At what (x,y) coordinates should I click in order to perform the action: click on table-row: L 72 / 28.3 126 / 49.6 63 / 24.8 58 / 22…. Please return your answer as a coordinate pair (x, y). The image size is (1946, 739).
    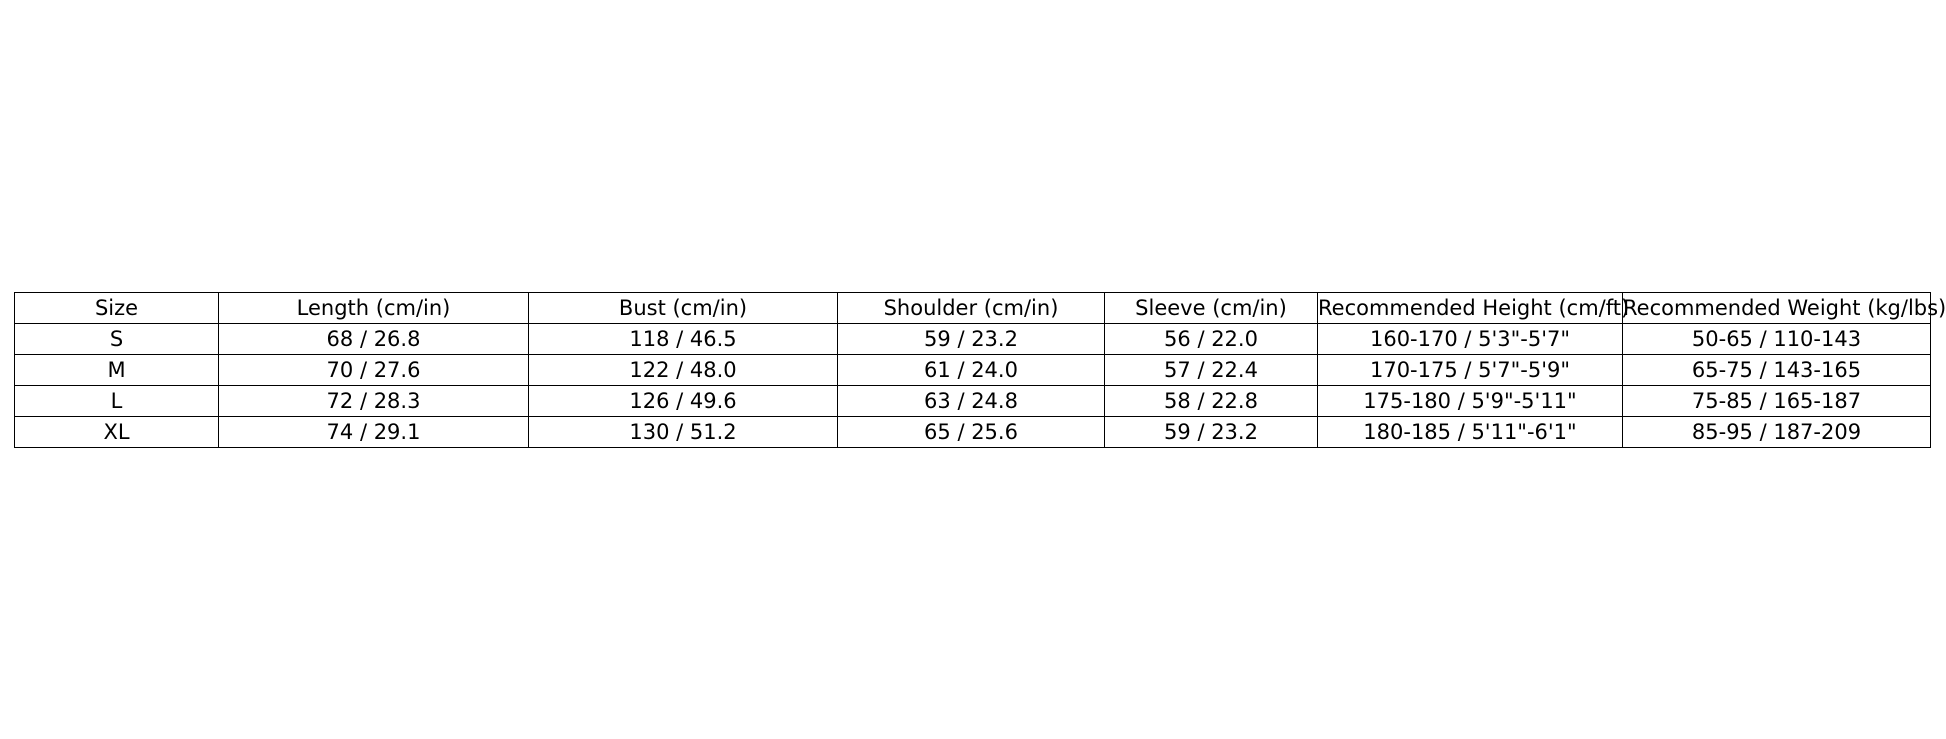
    Looking at the image, I should click on (972, 401).